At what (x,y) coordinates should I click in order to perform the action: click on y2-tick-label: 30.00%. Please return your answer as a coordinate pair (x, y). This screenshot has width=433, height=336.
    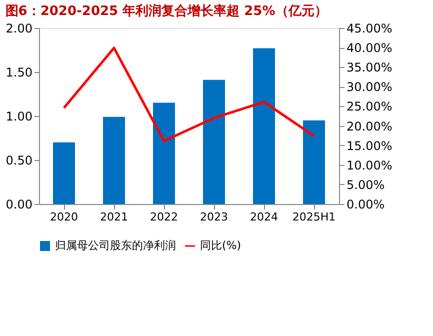
    Looking at the image, I should click on (369, 87).